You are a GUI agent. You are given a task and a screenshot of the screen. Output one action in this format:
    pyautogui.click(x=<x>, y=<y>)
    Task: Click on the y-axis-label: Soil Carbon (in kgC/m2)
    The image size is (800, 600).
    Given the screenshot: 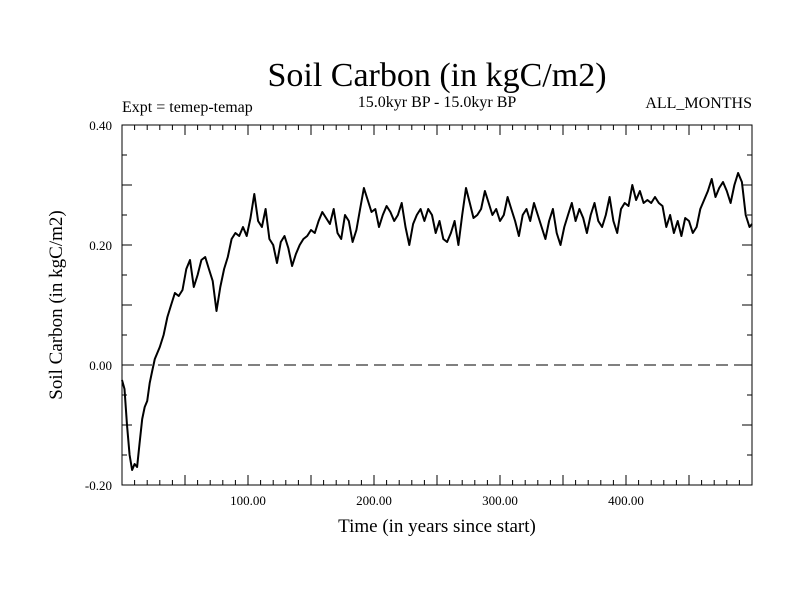 What is the action you would take?
    pyautogui.click(x=56, y=304)
    